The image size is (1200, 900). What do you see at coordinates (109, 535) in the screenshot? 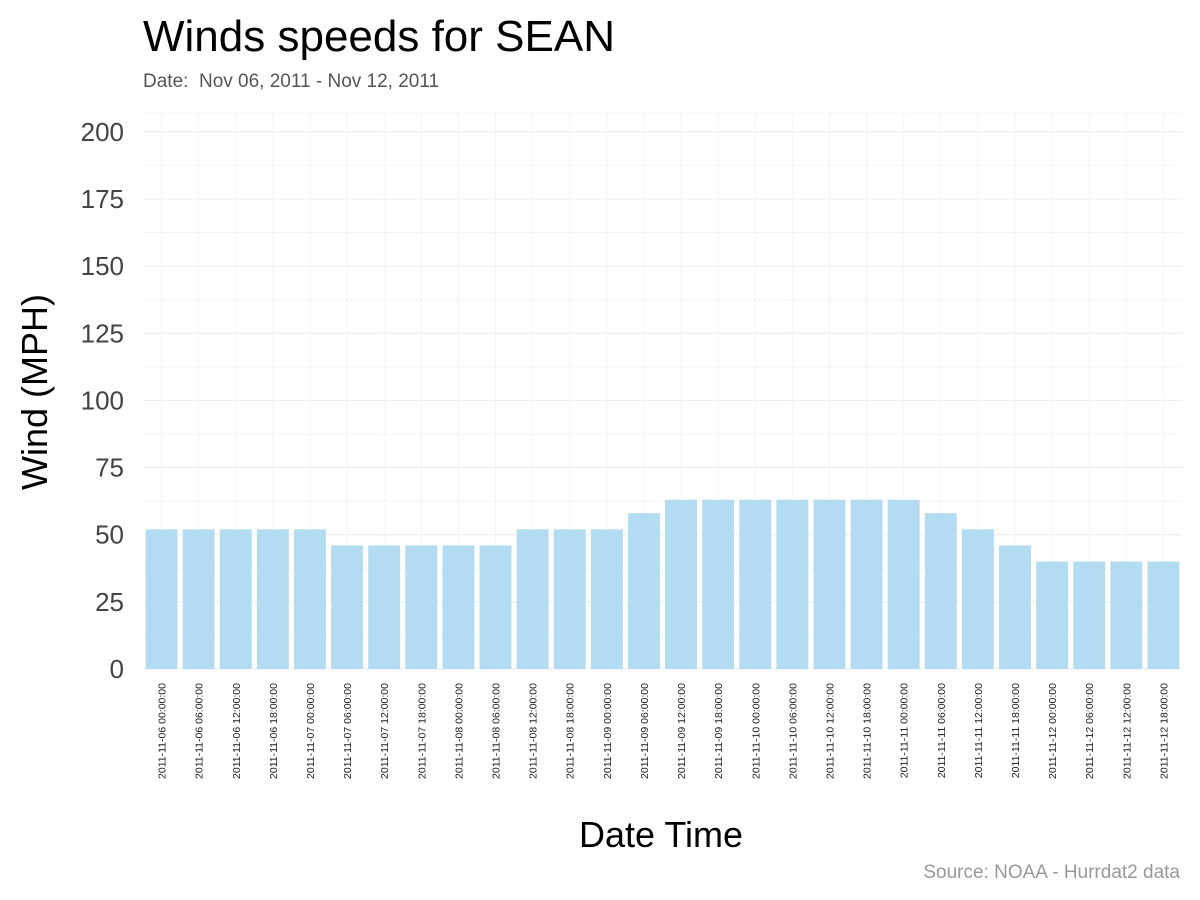
I see `y-tick-label: 50` at bounding box center [109, 535].